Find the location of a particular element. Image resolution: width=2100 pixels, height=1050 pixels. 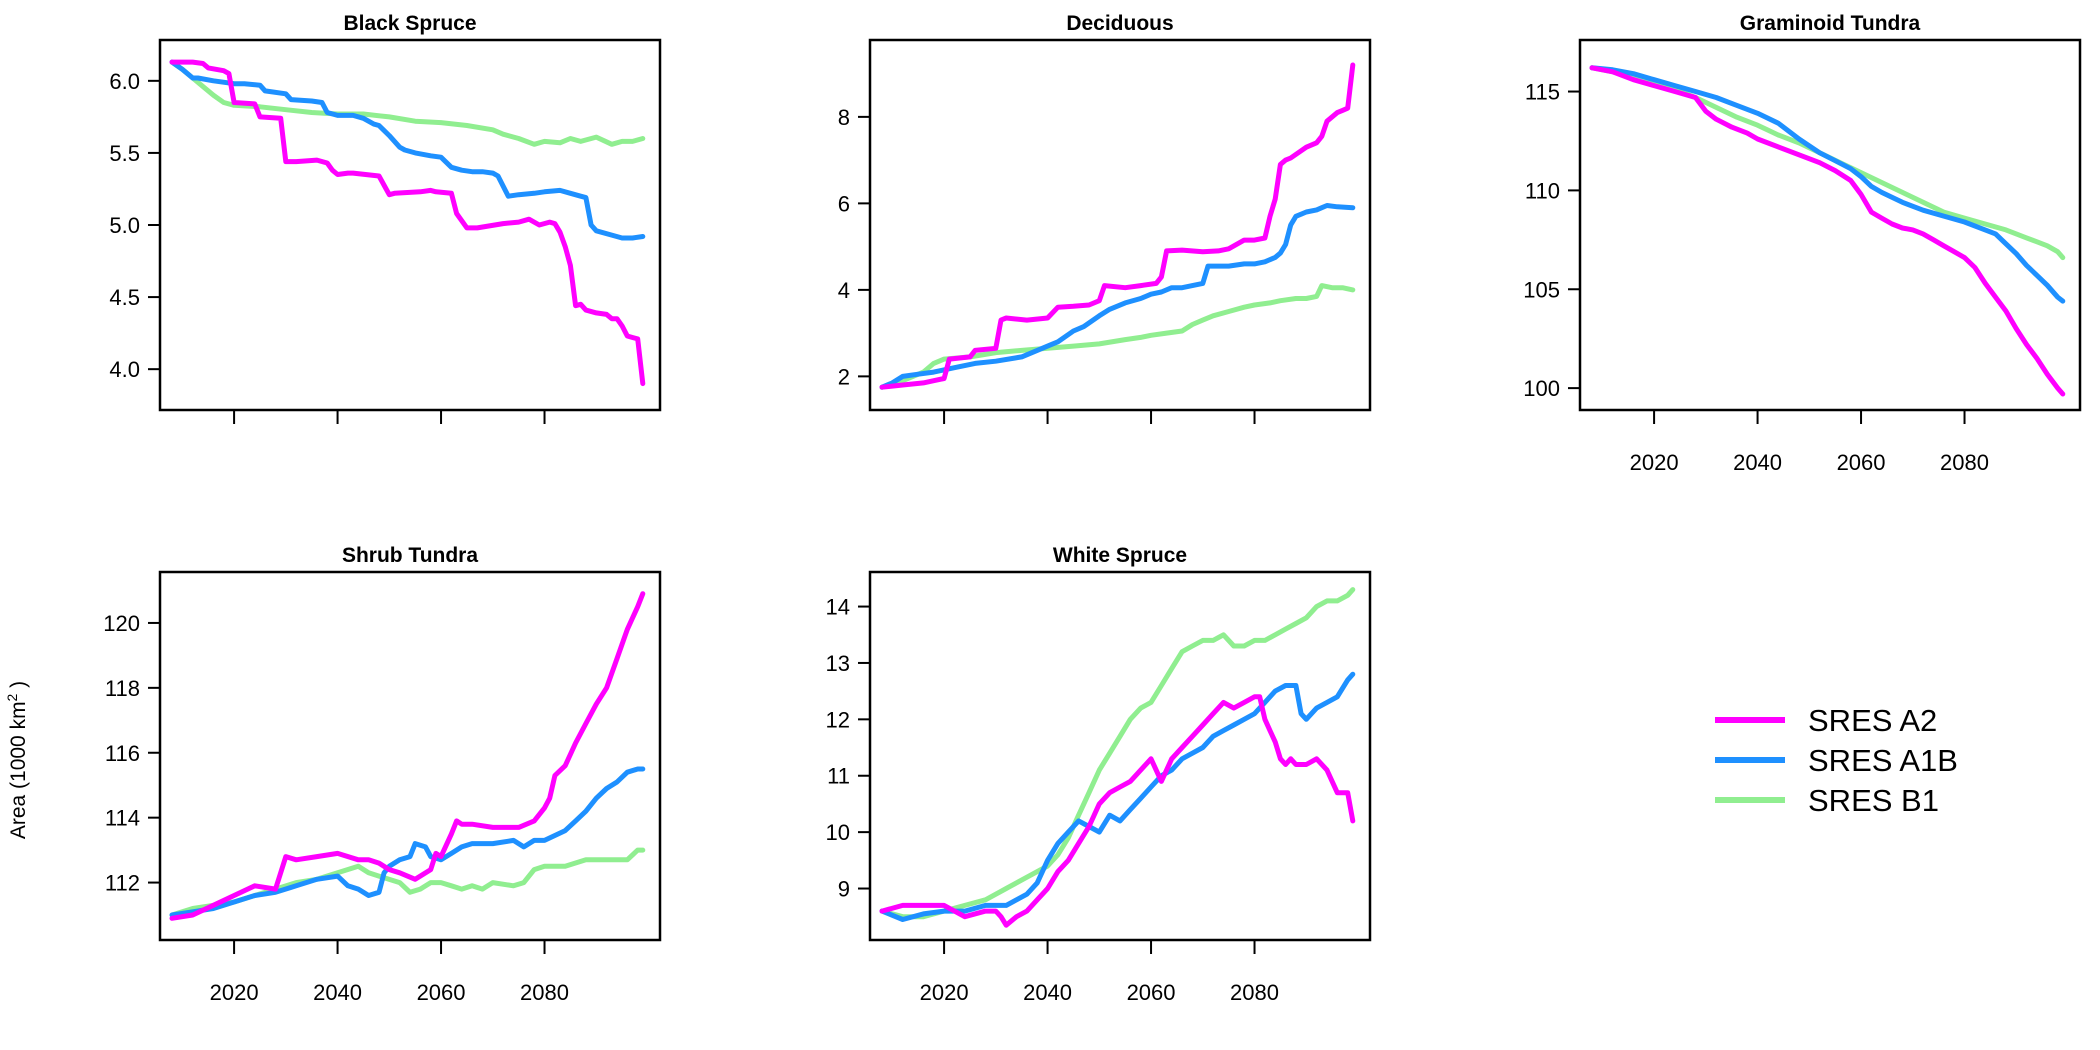

y-tick-label: 100 is located at coordinates (1541, 388).